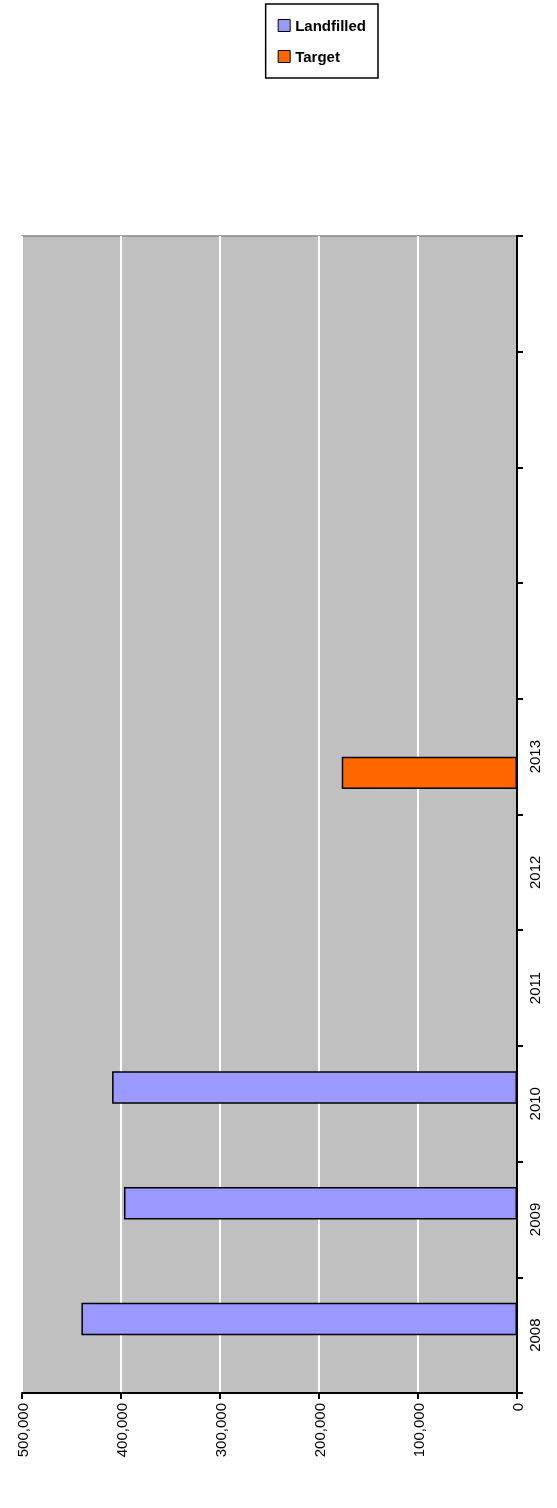  I want to click on legend-label: Landfilled, so click(331, 25).